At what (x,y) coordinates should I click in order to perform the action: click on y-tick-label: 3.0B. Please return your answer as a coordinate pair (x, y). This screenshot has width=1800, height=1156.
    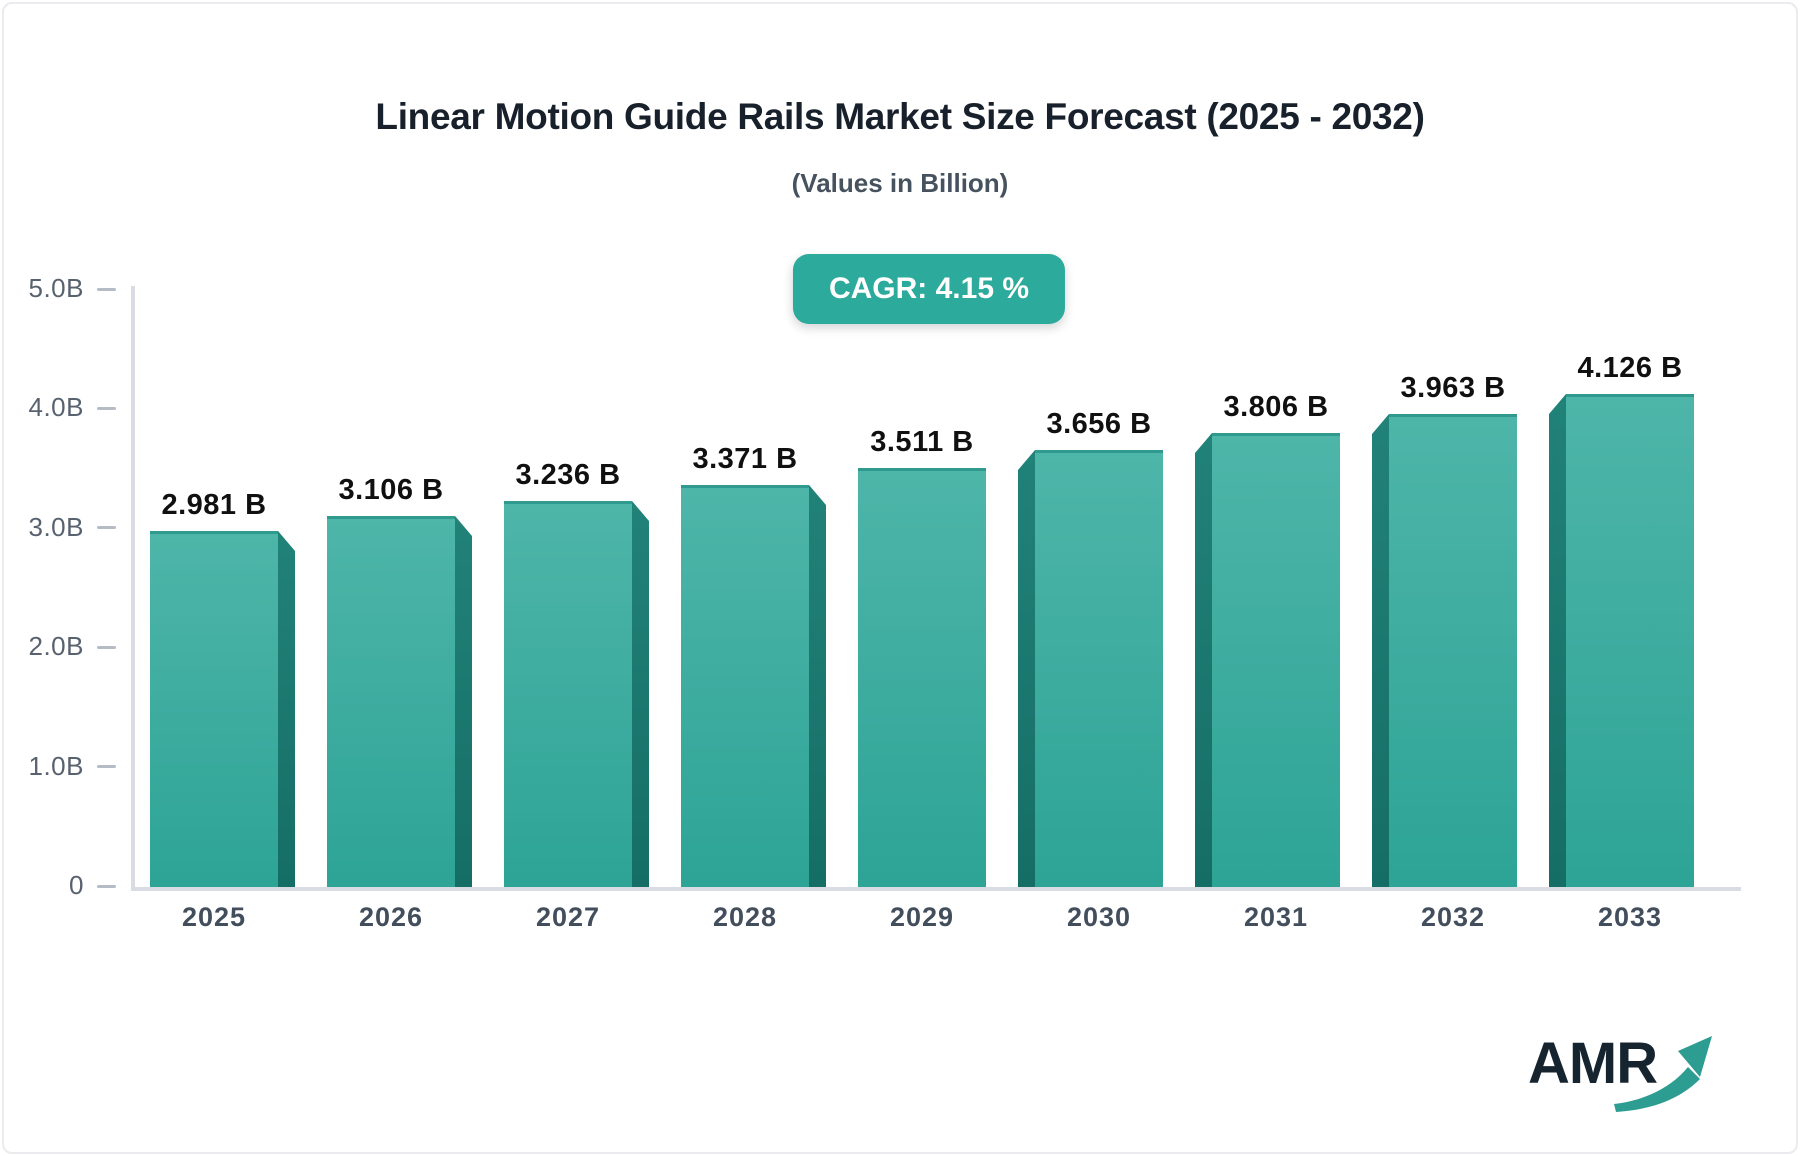
    Looking at the image, I should click on (56, 526).